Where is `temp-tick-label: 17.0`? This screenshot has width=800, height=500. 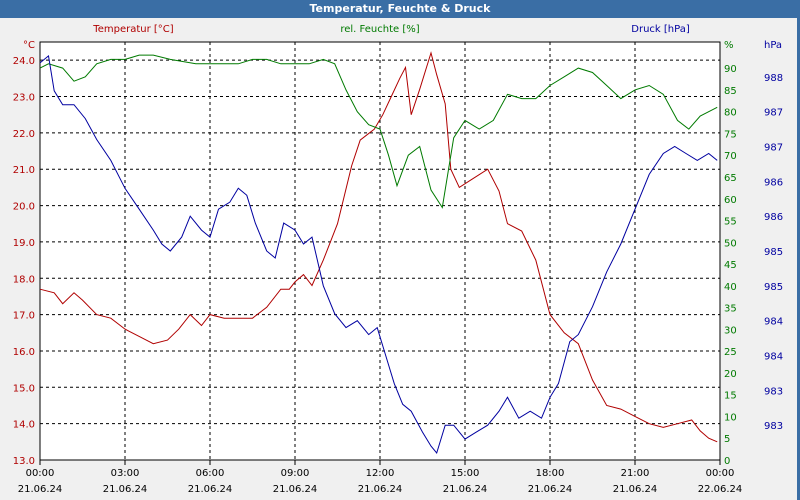
temp-tick-label: 17.0 is located at coordinates (24, 316).